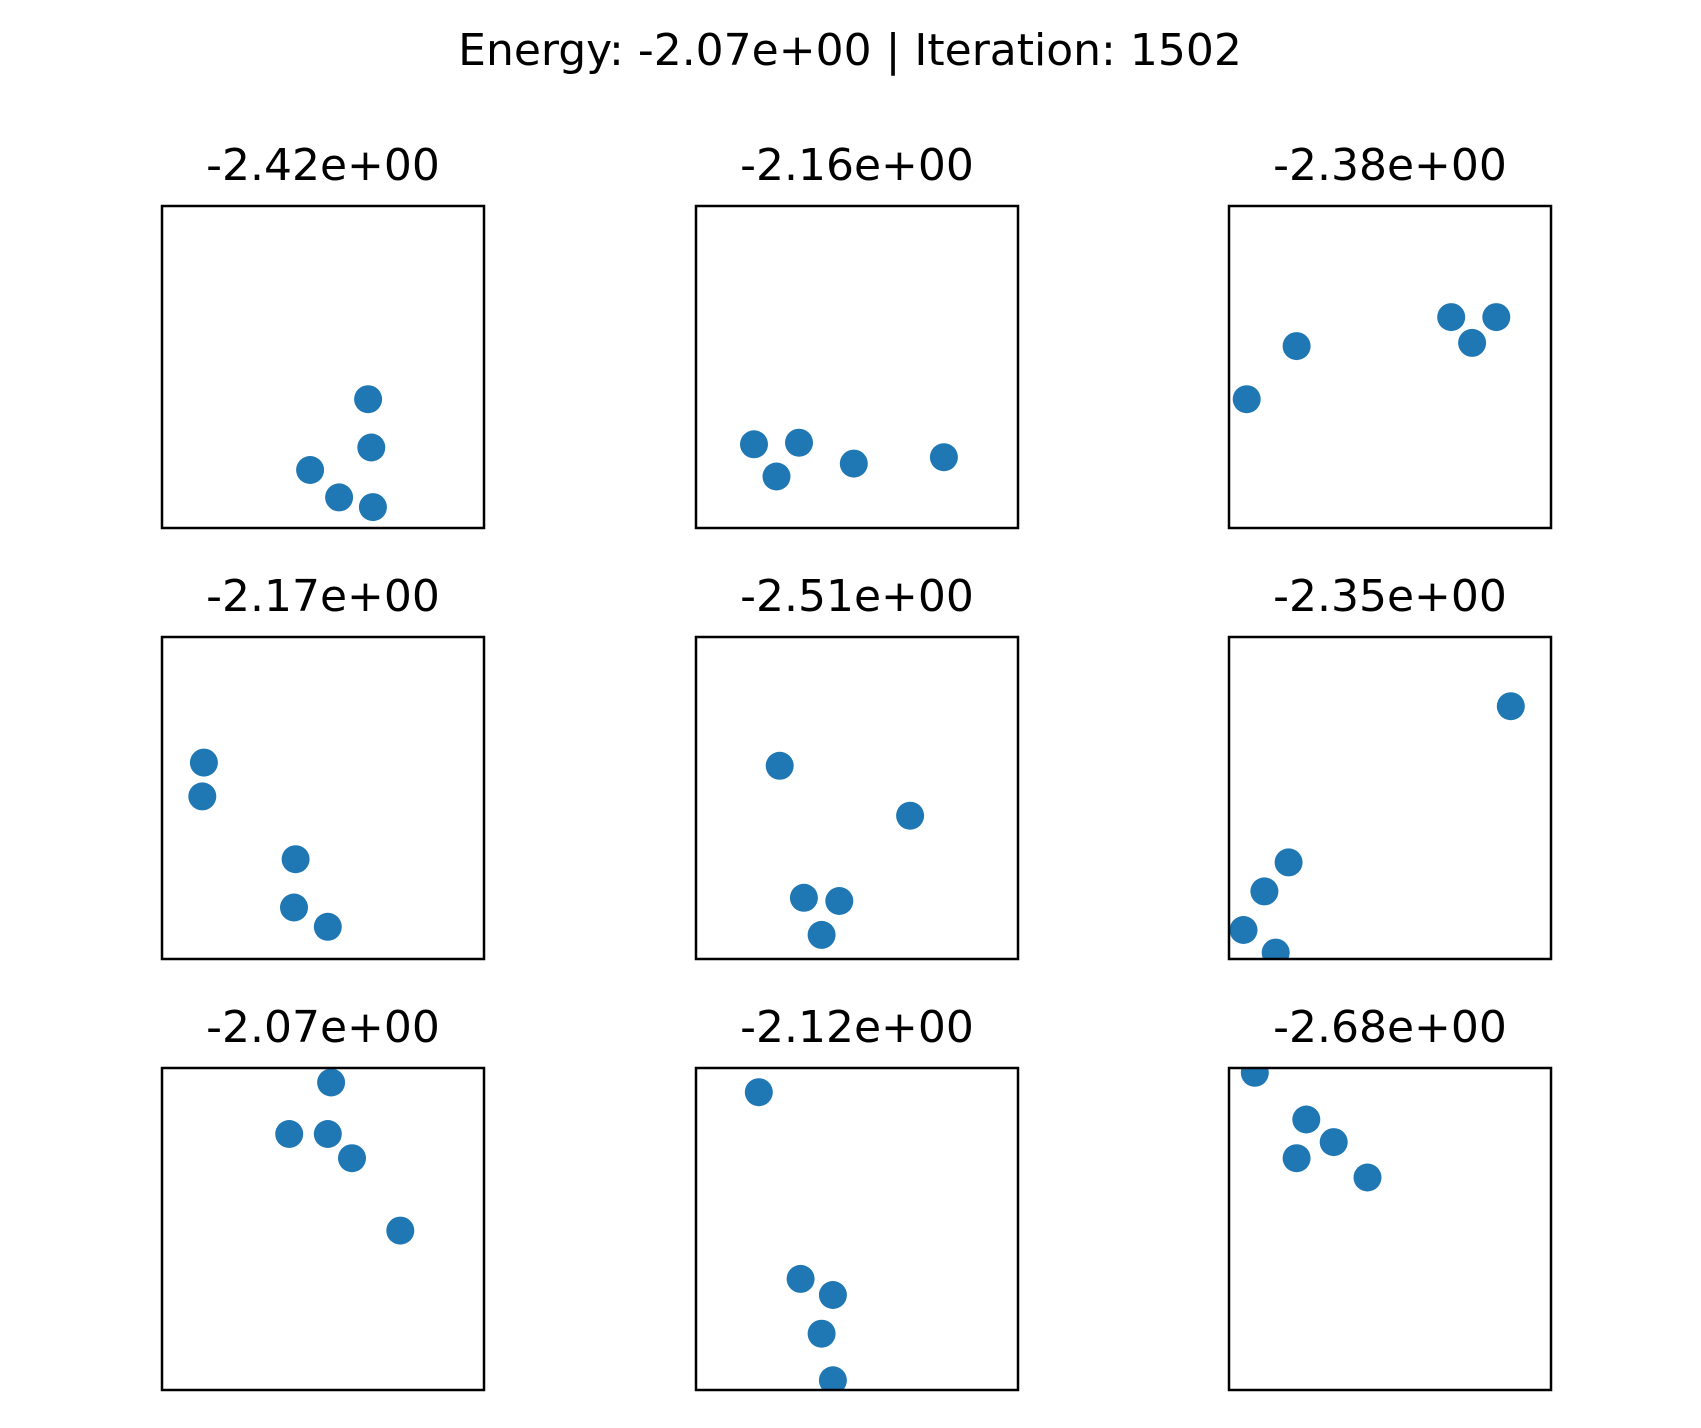 The image size is (1701, 1428). What do you see at coordinates (857, 1027) in the screenshot?
I see `subplot-title: -2.12e+00` at bounding box center [857, 1027].